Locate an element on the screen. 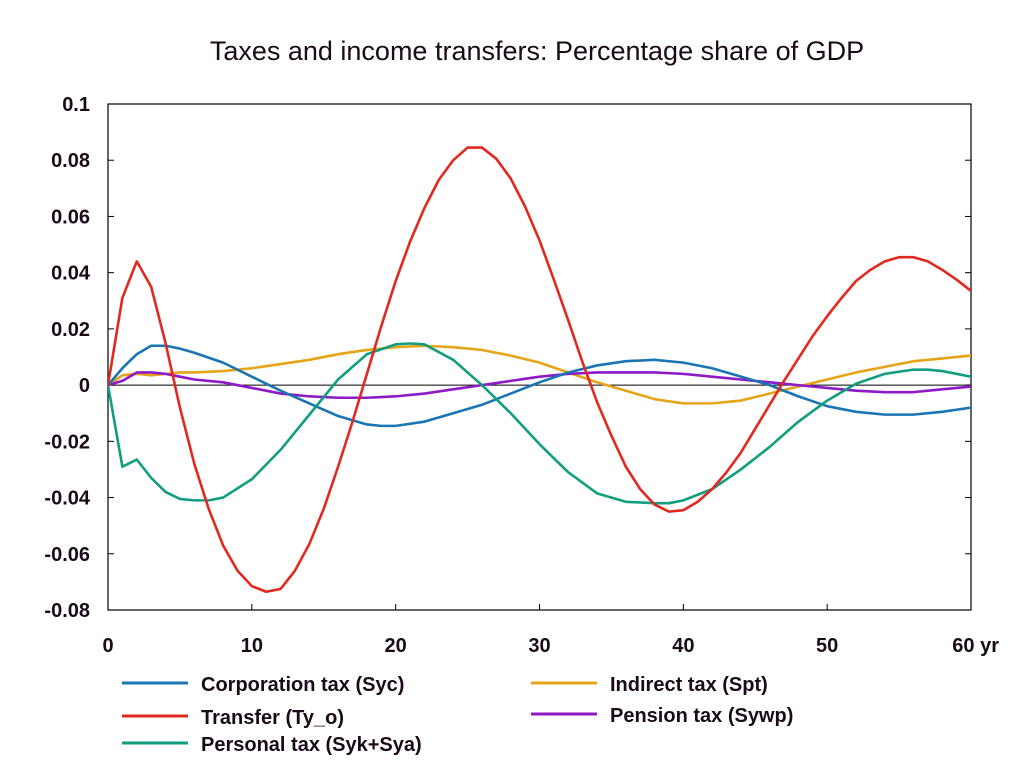  legend-item: Indirect tax (Spt) is located at coordinates (649, 685).